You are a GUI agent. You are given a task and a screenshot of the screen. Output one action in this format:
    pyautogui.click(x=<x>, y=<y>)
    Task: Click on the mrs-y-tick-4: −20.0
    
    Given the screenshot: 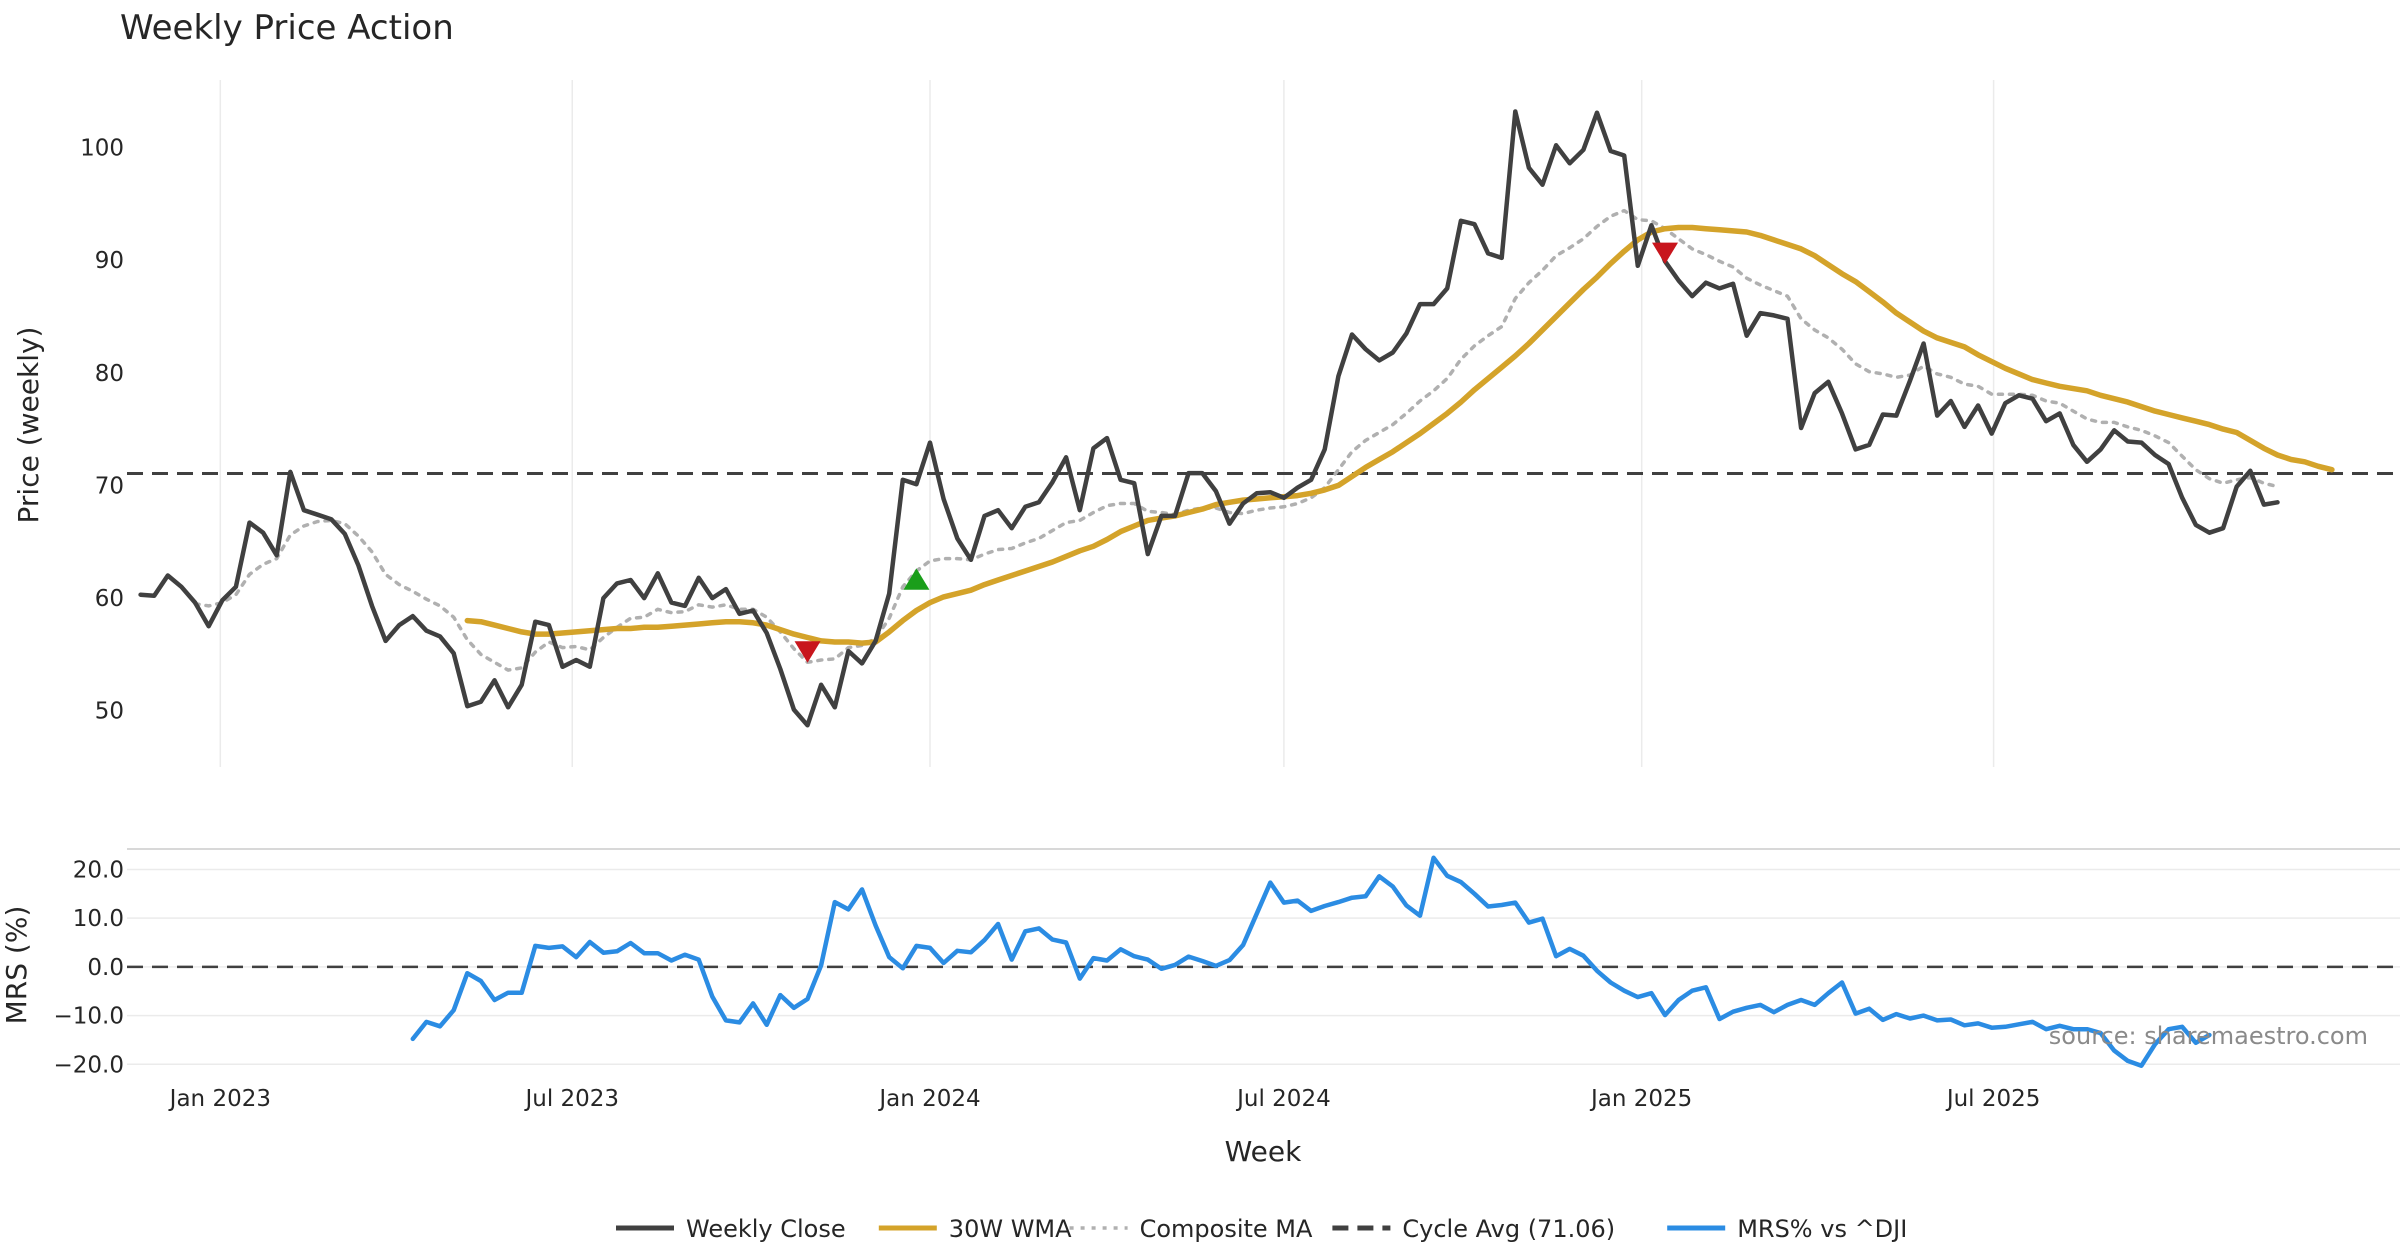 What is the action you would take?
    pyautogui.click(x=89, y=1065)
    